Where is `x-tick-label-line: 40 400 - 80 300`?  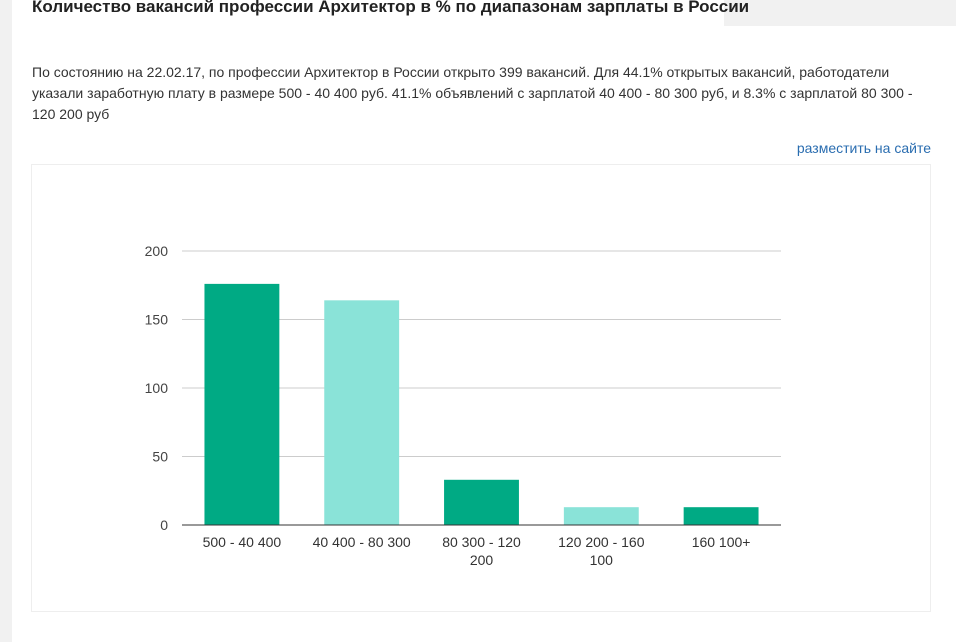
x-tick-label-line: 40 400 - 80 300 is located at coordinates (362, 542).